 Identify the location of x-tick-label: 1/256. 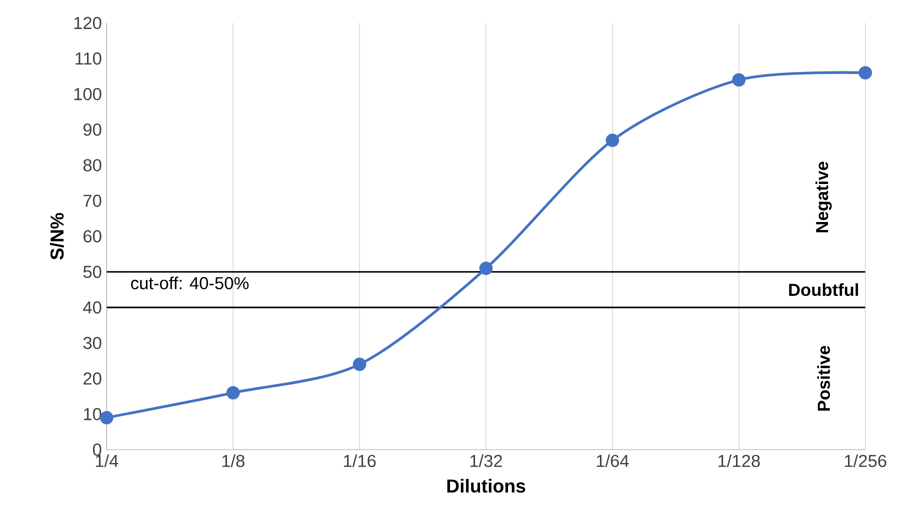
(865, 461).